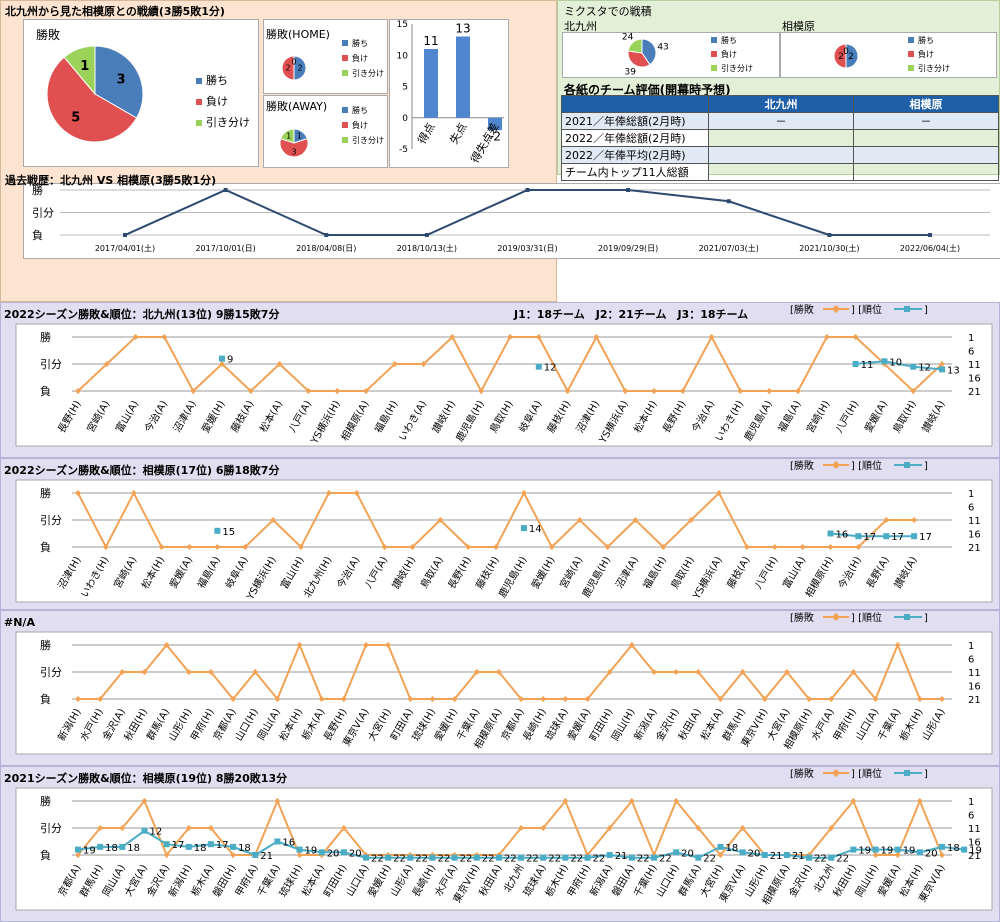  I want to click on season-rank-label: 18, so click(731, 848).